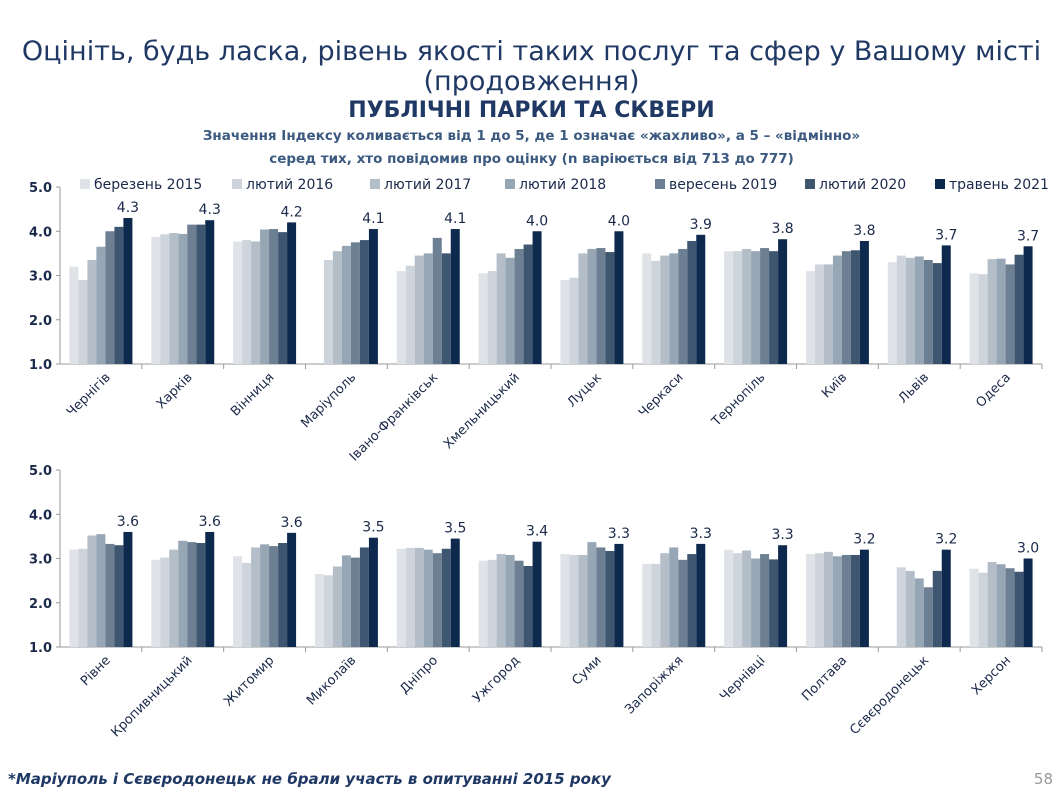 This screenshot has height=800, width=1063. What do you see at coordinates (946, 540) in the screenshot?
I see `data-label: 3.2` at bounding box center [946, 540].